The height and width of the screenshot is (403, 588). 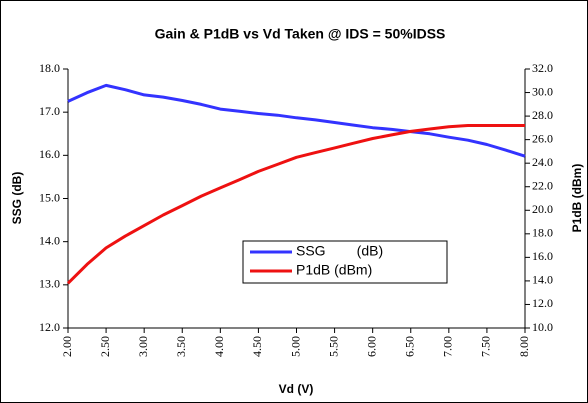 What do you see at coordinates (542, 256) in the screenshot?
I see `y2-tick-label: 16.0` at bounding box center [542, 256].